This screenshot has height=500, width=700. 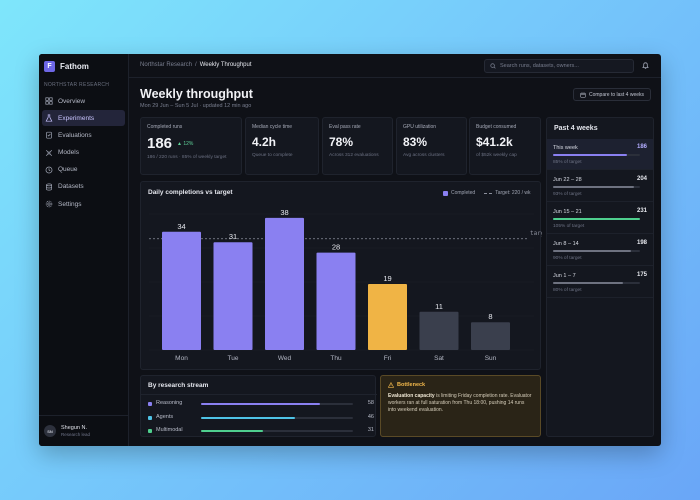 I want to click on week-label: This week, so click(x=565, y=148).